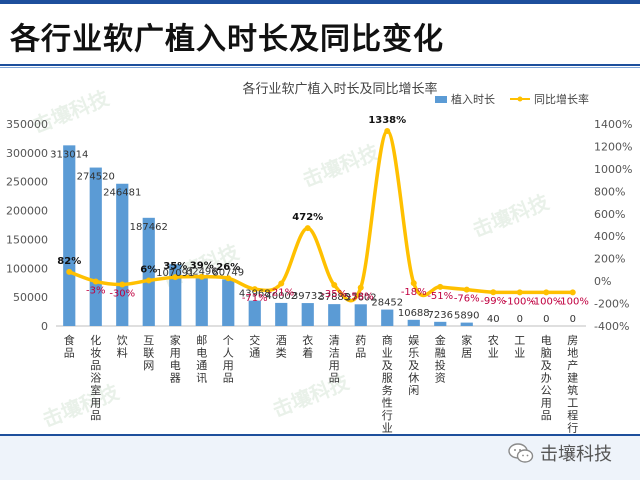 The width and height of the screenshot is (640, 480). I want to click on bar-value-label: 246481, so click(122, 193).